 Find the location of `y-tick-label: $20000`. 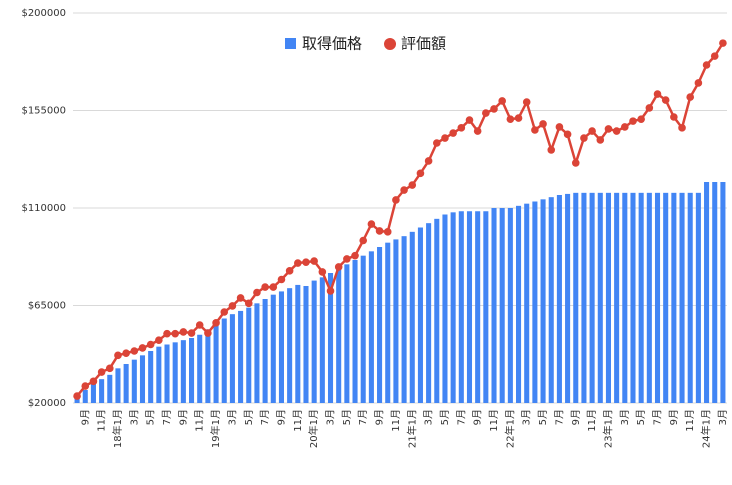

y-tick-label: $20000 is located at coordinates (47, 403).